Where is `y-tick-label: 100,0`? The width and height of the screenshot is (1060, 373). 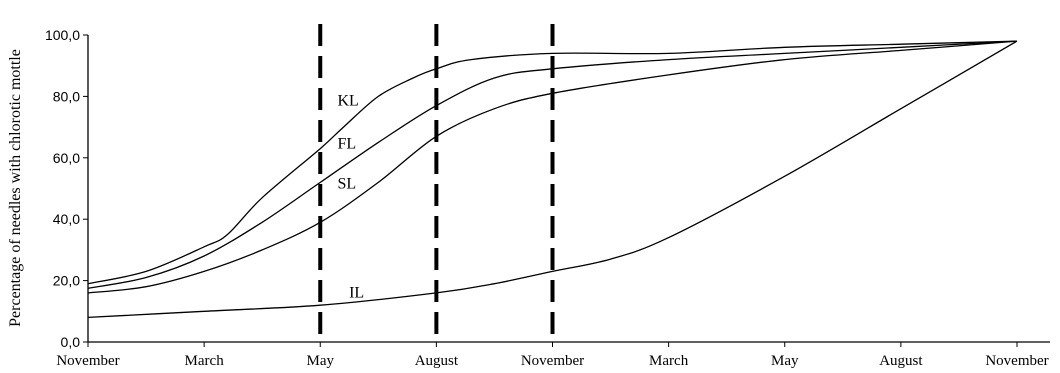 y-tick-label: 100,0 is located at coordinates (62, 35).